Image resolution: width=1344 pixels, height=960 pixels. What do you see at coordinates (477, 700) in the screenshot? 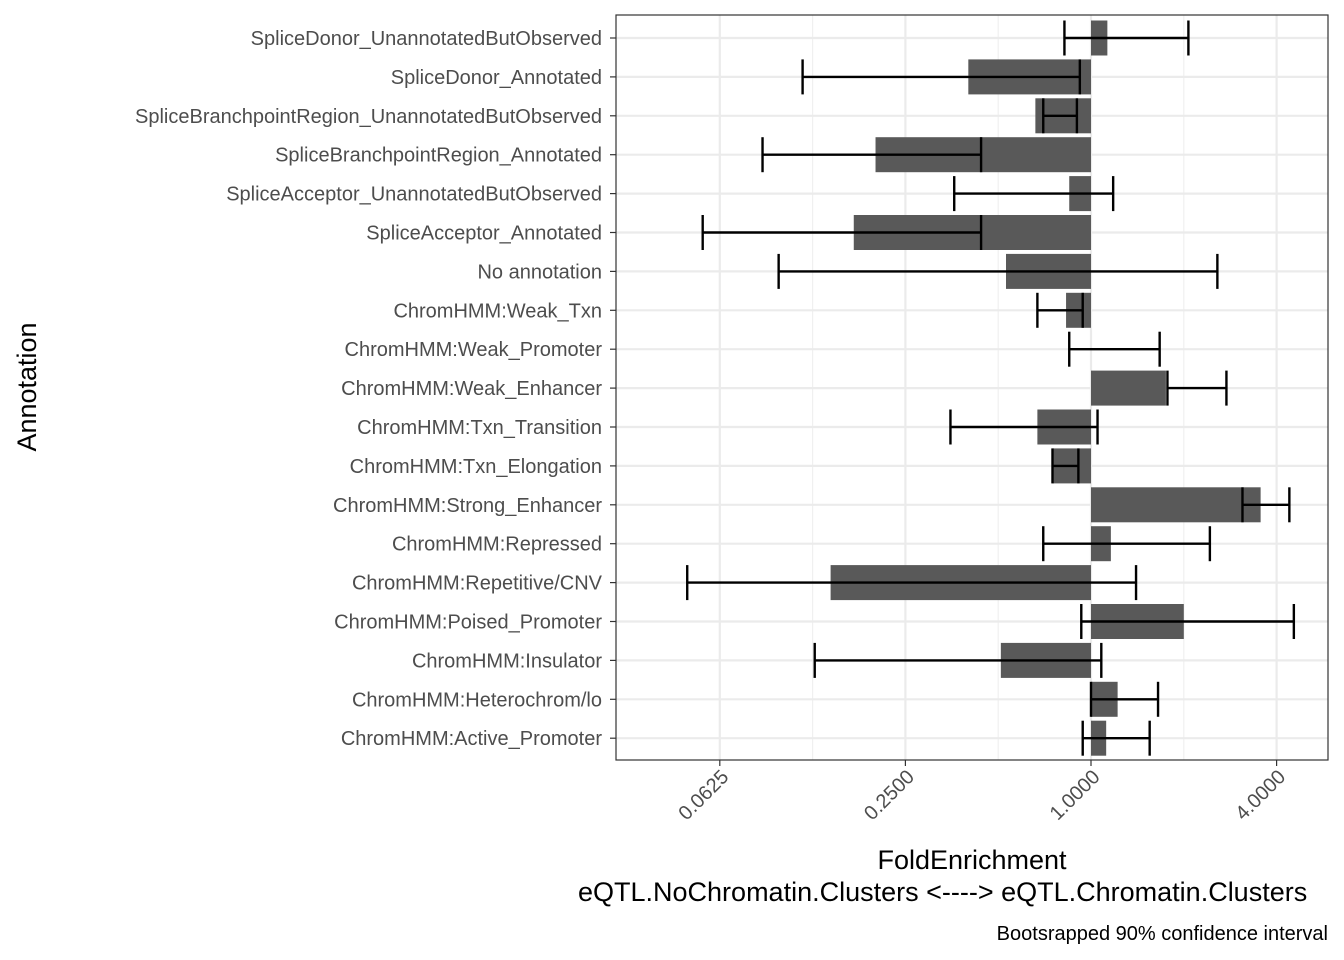
I see `y-tick-label: ChromHMM:Heterochrom/lo` at bounding box center [477, 700].